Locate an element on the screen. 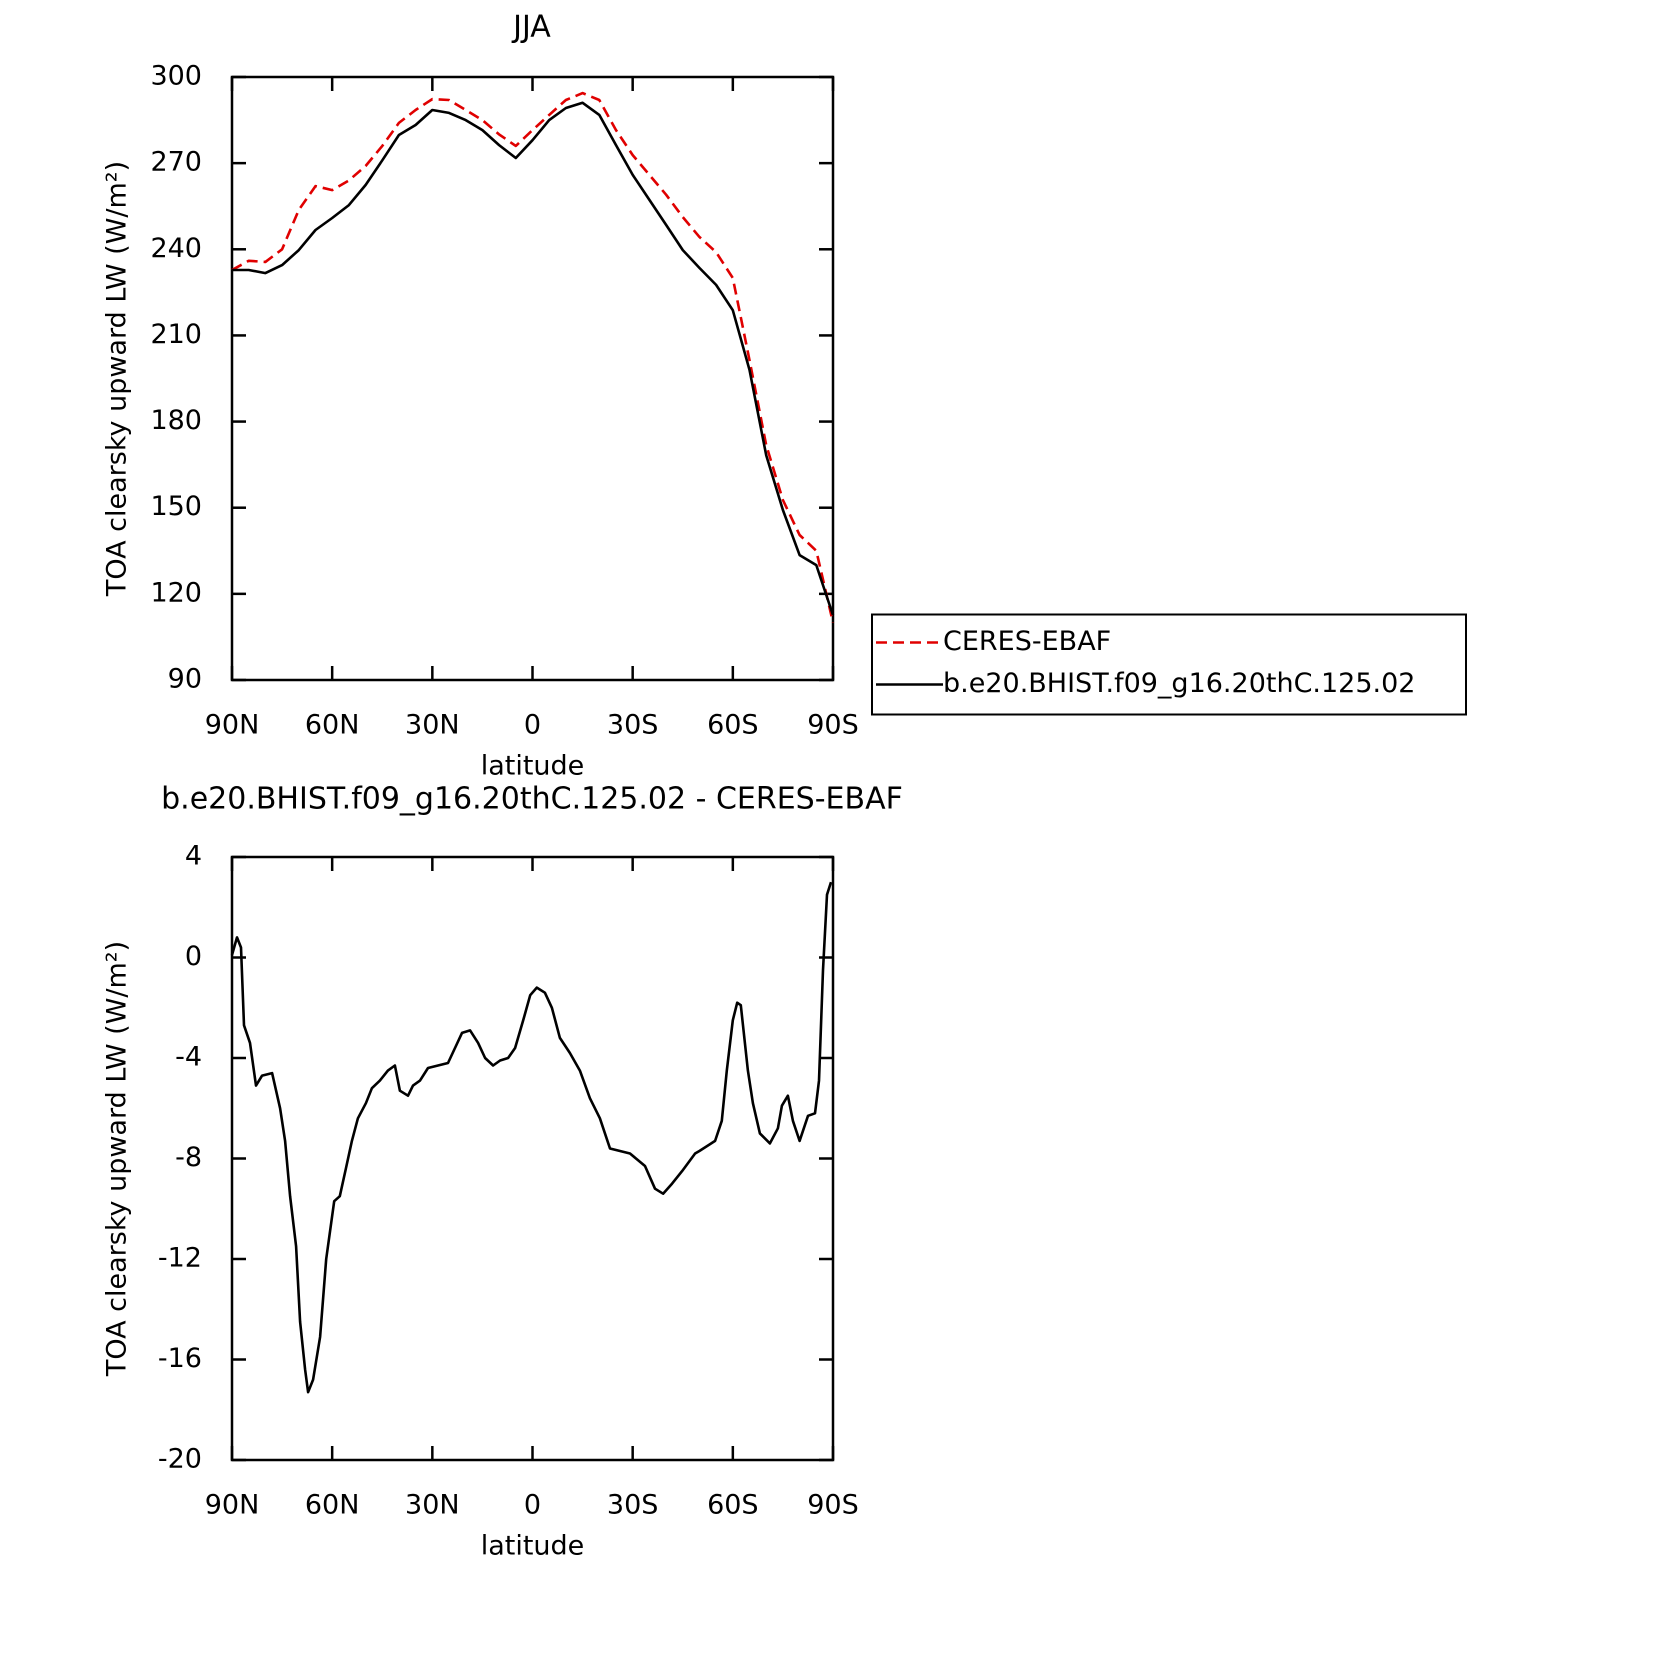 The height and width of the screenshot is (1667, 1660). y-tick-label: -4 is located at coordinates (188, 1057).